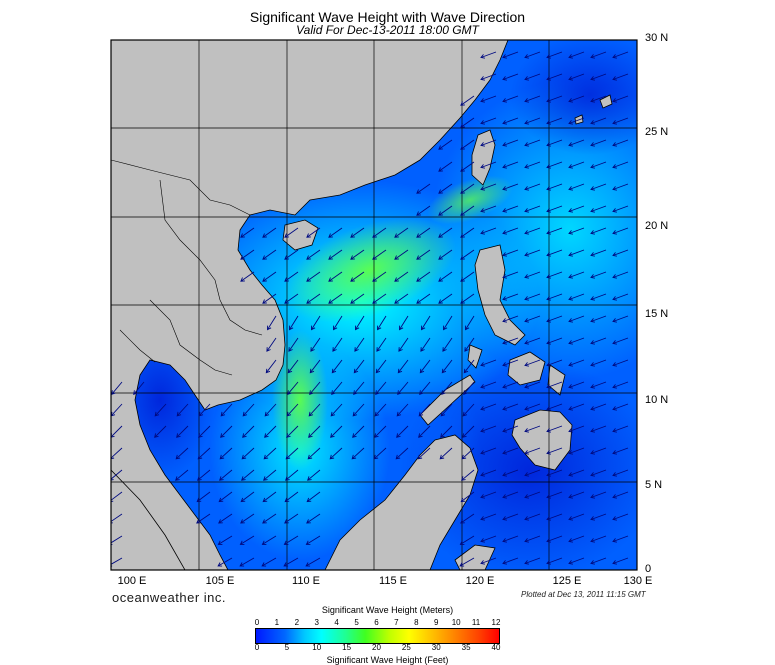 The image size is (775, 665). Describe the element at coordinates (376, 647) in the screenshot. I see `colorbar-feet-tick: 20` at that location.